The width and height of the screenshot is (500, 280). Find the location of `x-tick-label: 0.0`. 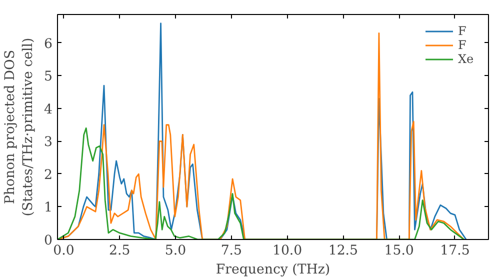

x-tick-label: 0.0 is located at coordinates (63, 251).